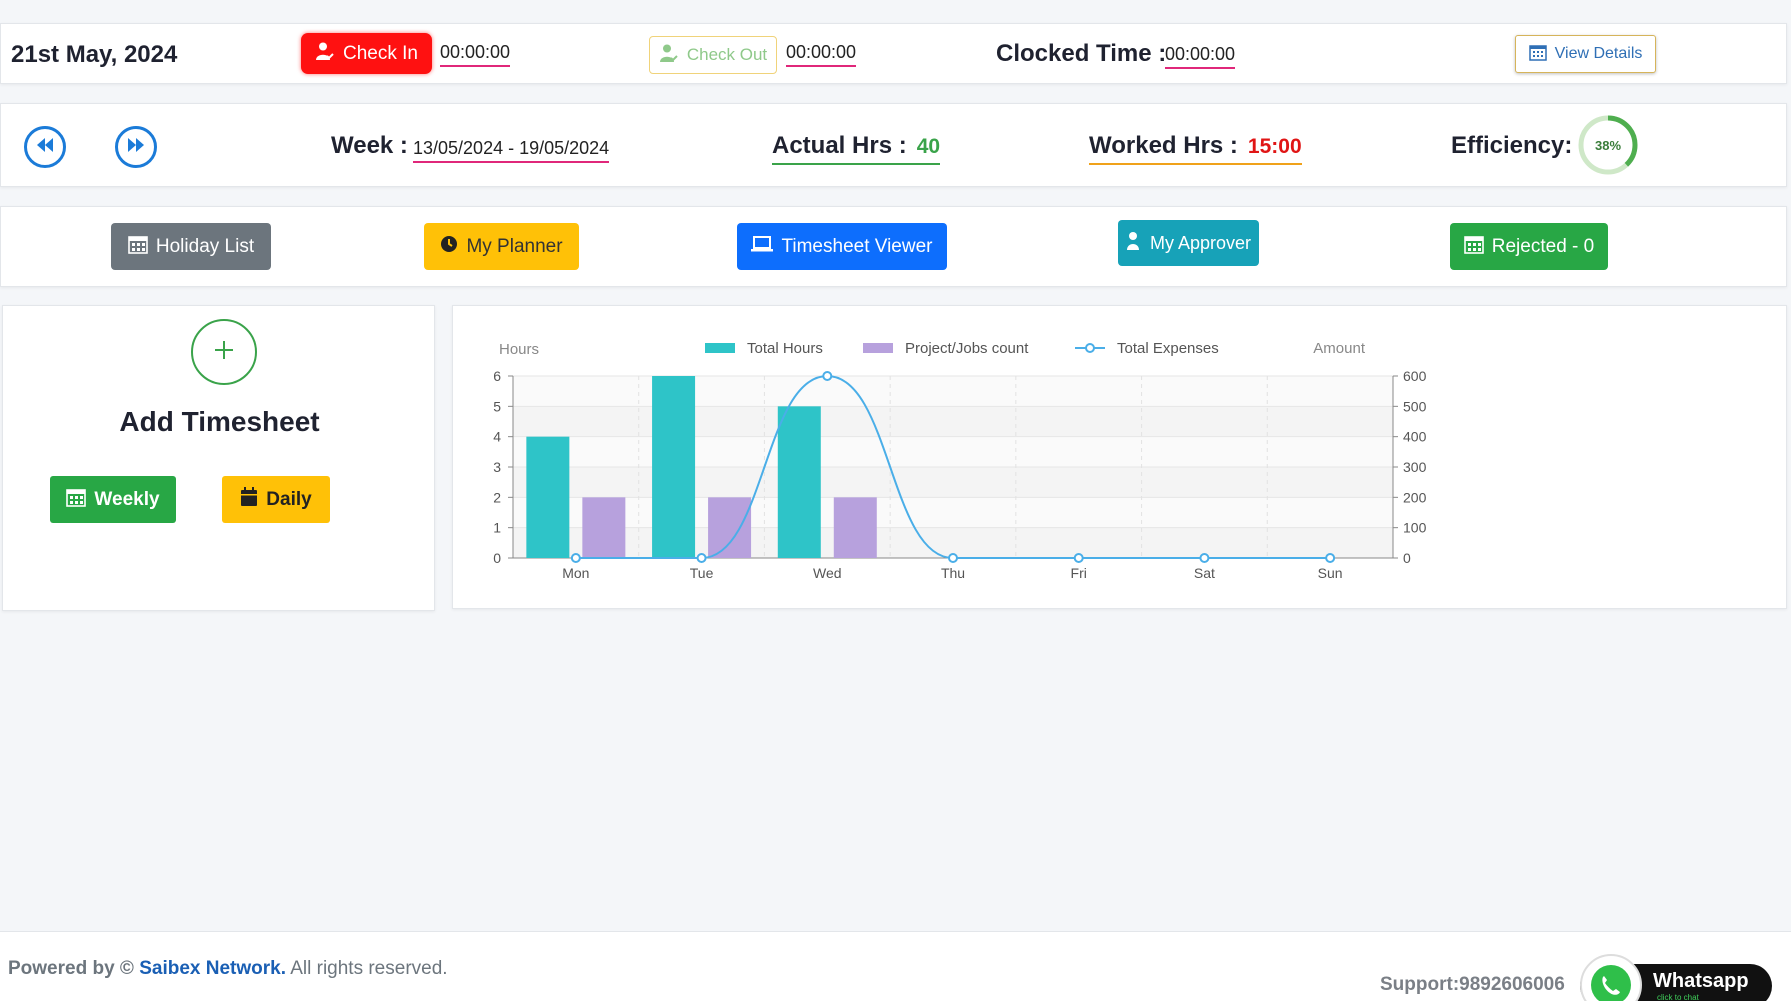 Image resolution: width=1791 pixels, height=1001 pixels. What do you see at coordinates (497, 497) in the screenshot?
I see `y-tick-label: 2` at bounding box center [497, 497].